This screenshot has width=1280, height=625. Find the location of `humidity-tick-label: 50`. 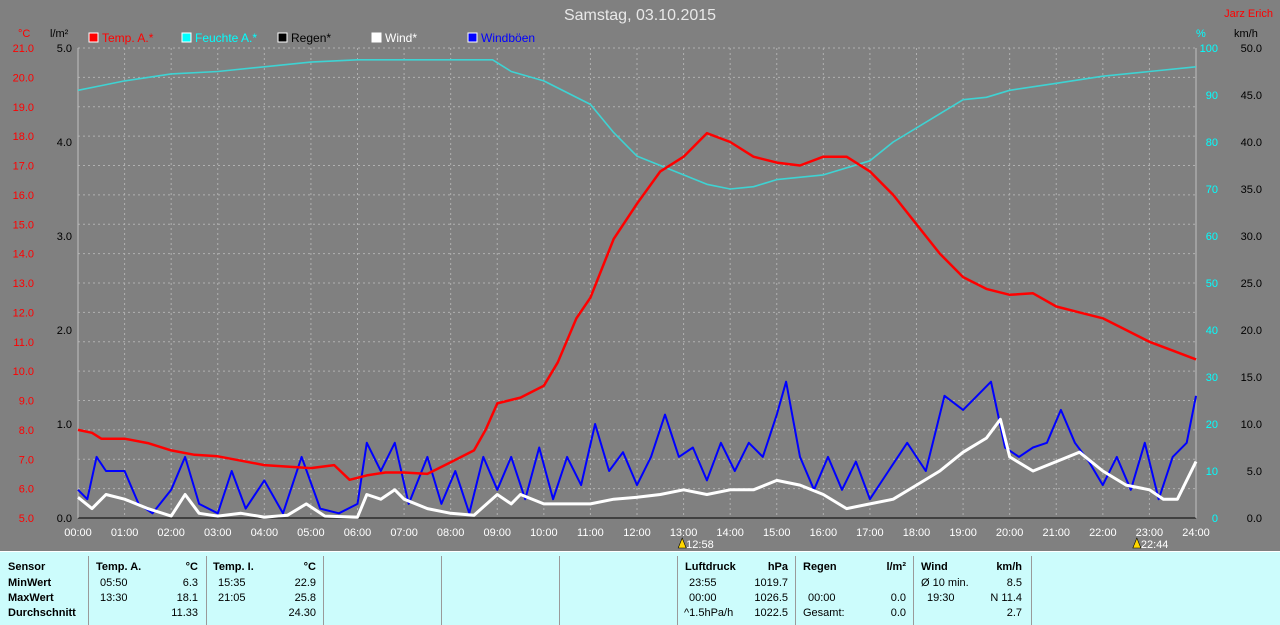

humidity-tick-label: 50 is located at coordinates (1212, 284).